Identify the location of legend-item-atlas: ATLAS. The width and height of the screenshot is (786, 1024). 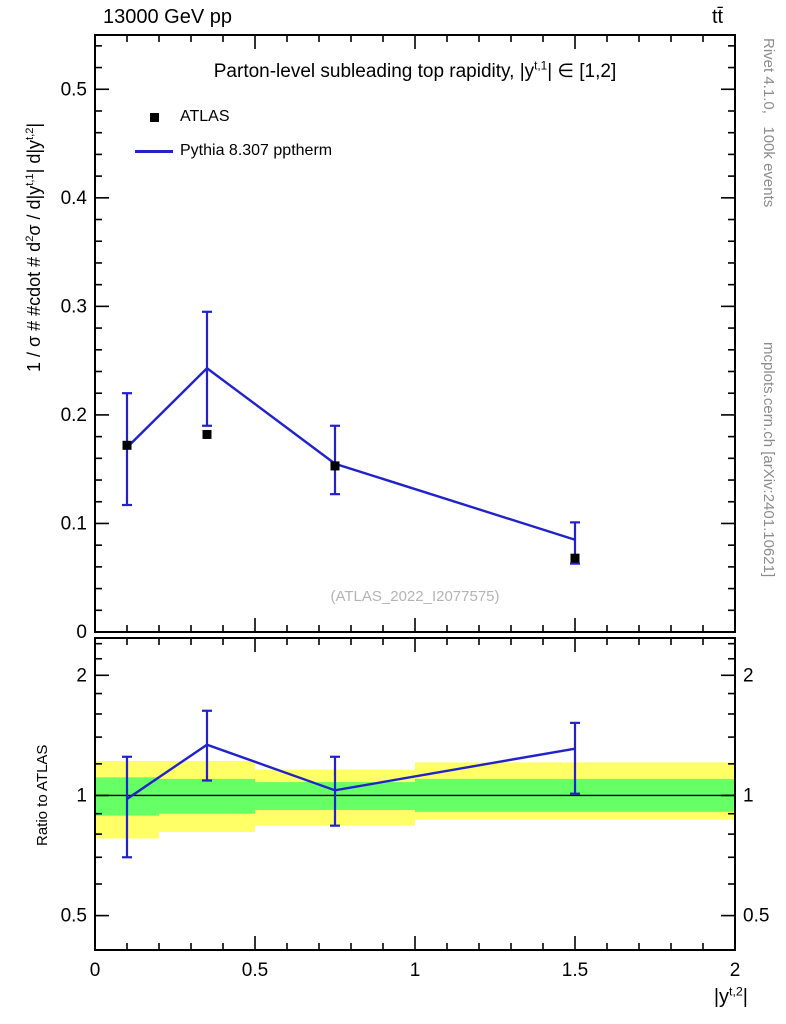
(230, 117).